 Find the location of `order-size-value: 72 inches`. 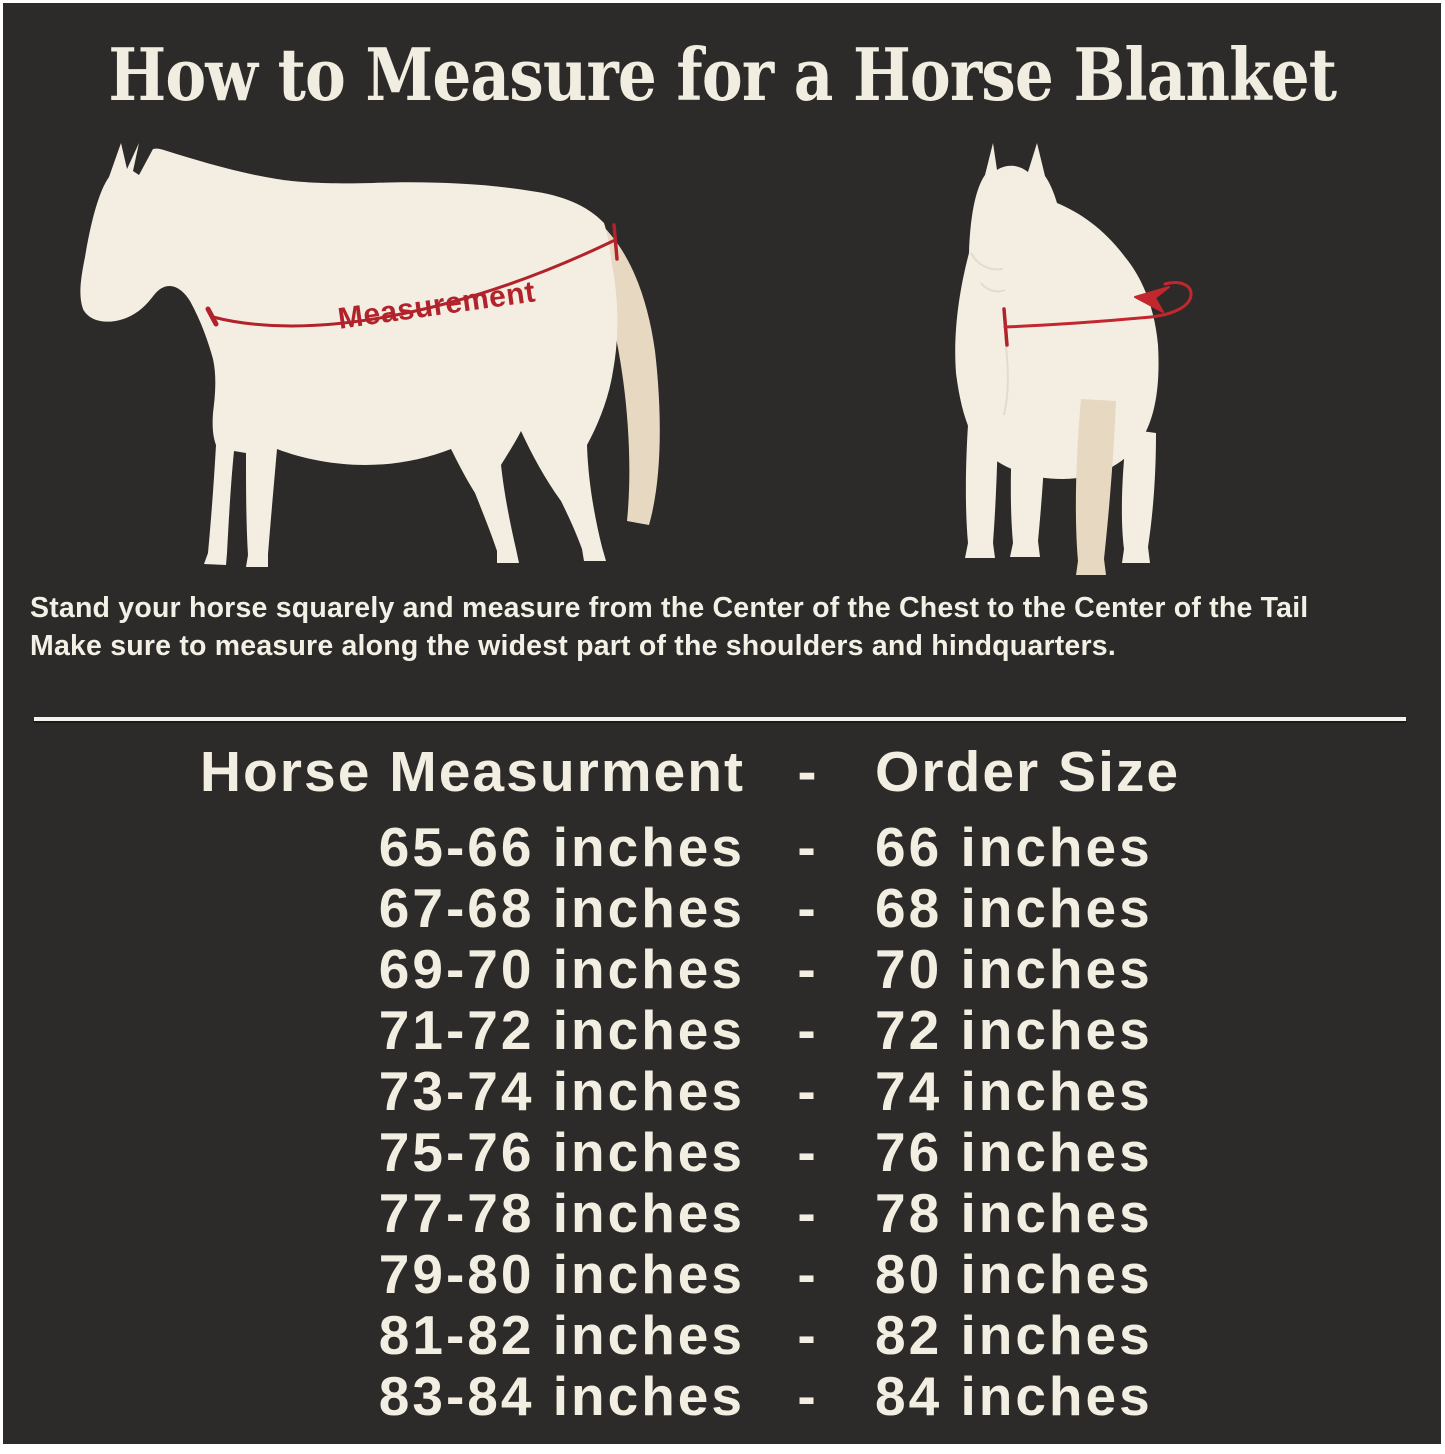

order-size-value: 72 inches is located at coordinates (1014, 1030).